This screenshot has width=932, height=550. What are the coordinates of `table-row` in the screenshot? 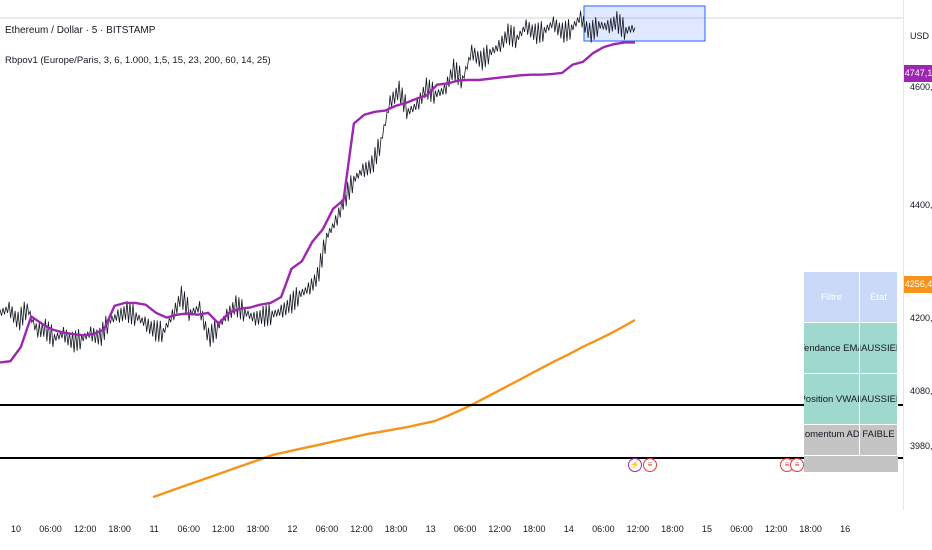 It's located at (851, 464).